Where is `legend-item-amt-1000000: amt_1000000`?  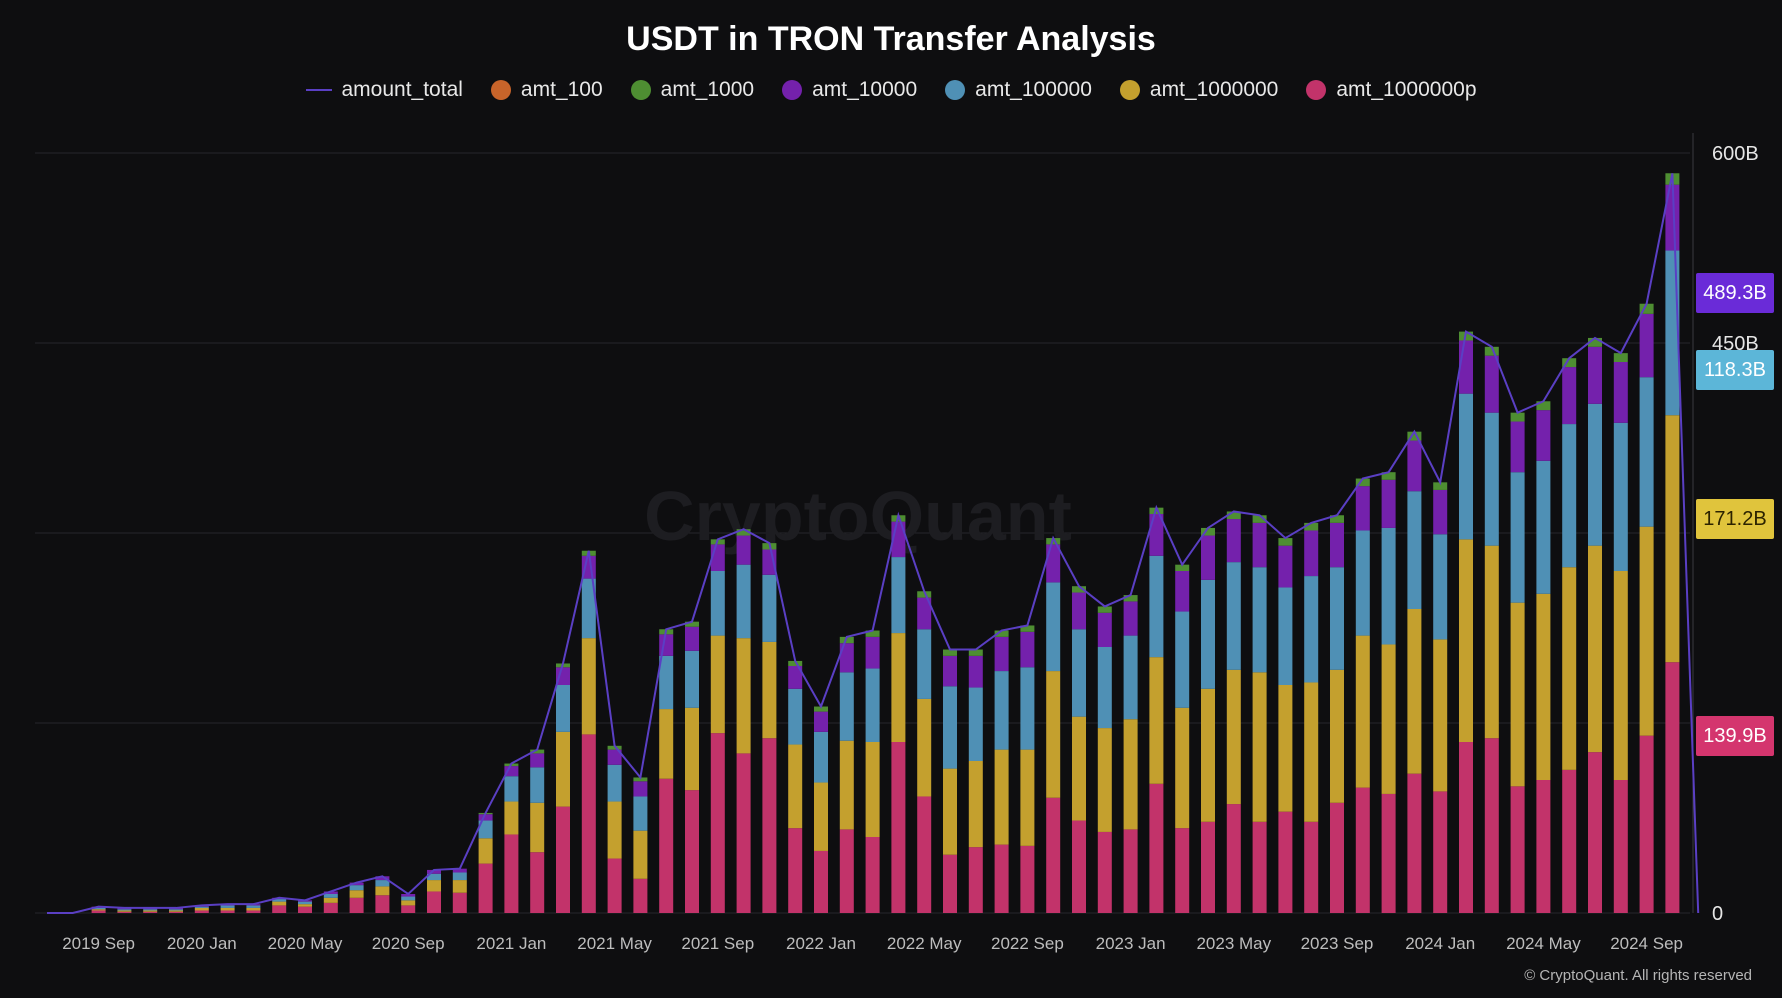
legend-item-amt-1000000: amt_1000000 is located at coordinates (1198, 90).